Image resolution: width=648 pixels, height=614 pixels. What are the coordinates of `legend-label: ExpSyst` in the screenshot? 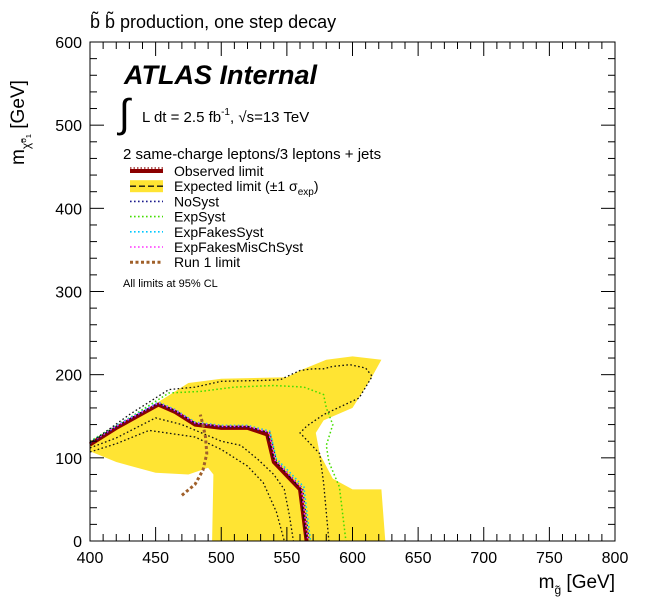 It's located at (199, 217).